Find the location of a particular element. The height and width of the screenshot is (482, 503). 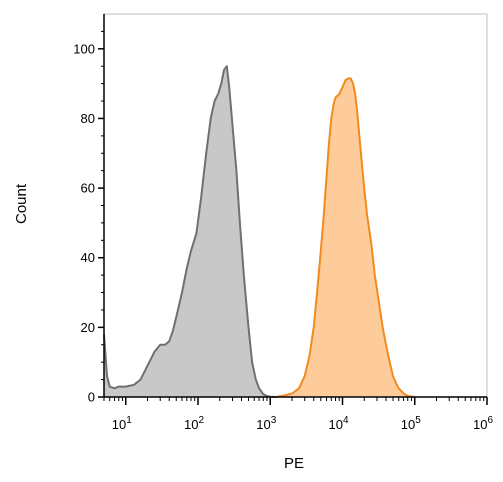

x-tick-label-2: 10² is located at coordinates (194, 423).